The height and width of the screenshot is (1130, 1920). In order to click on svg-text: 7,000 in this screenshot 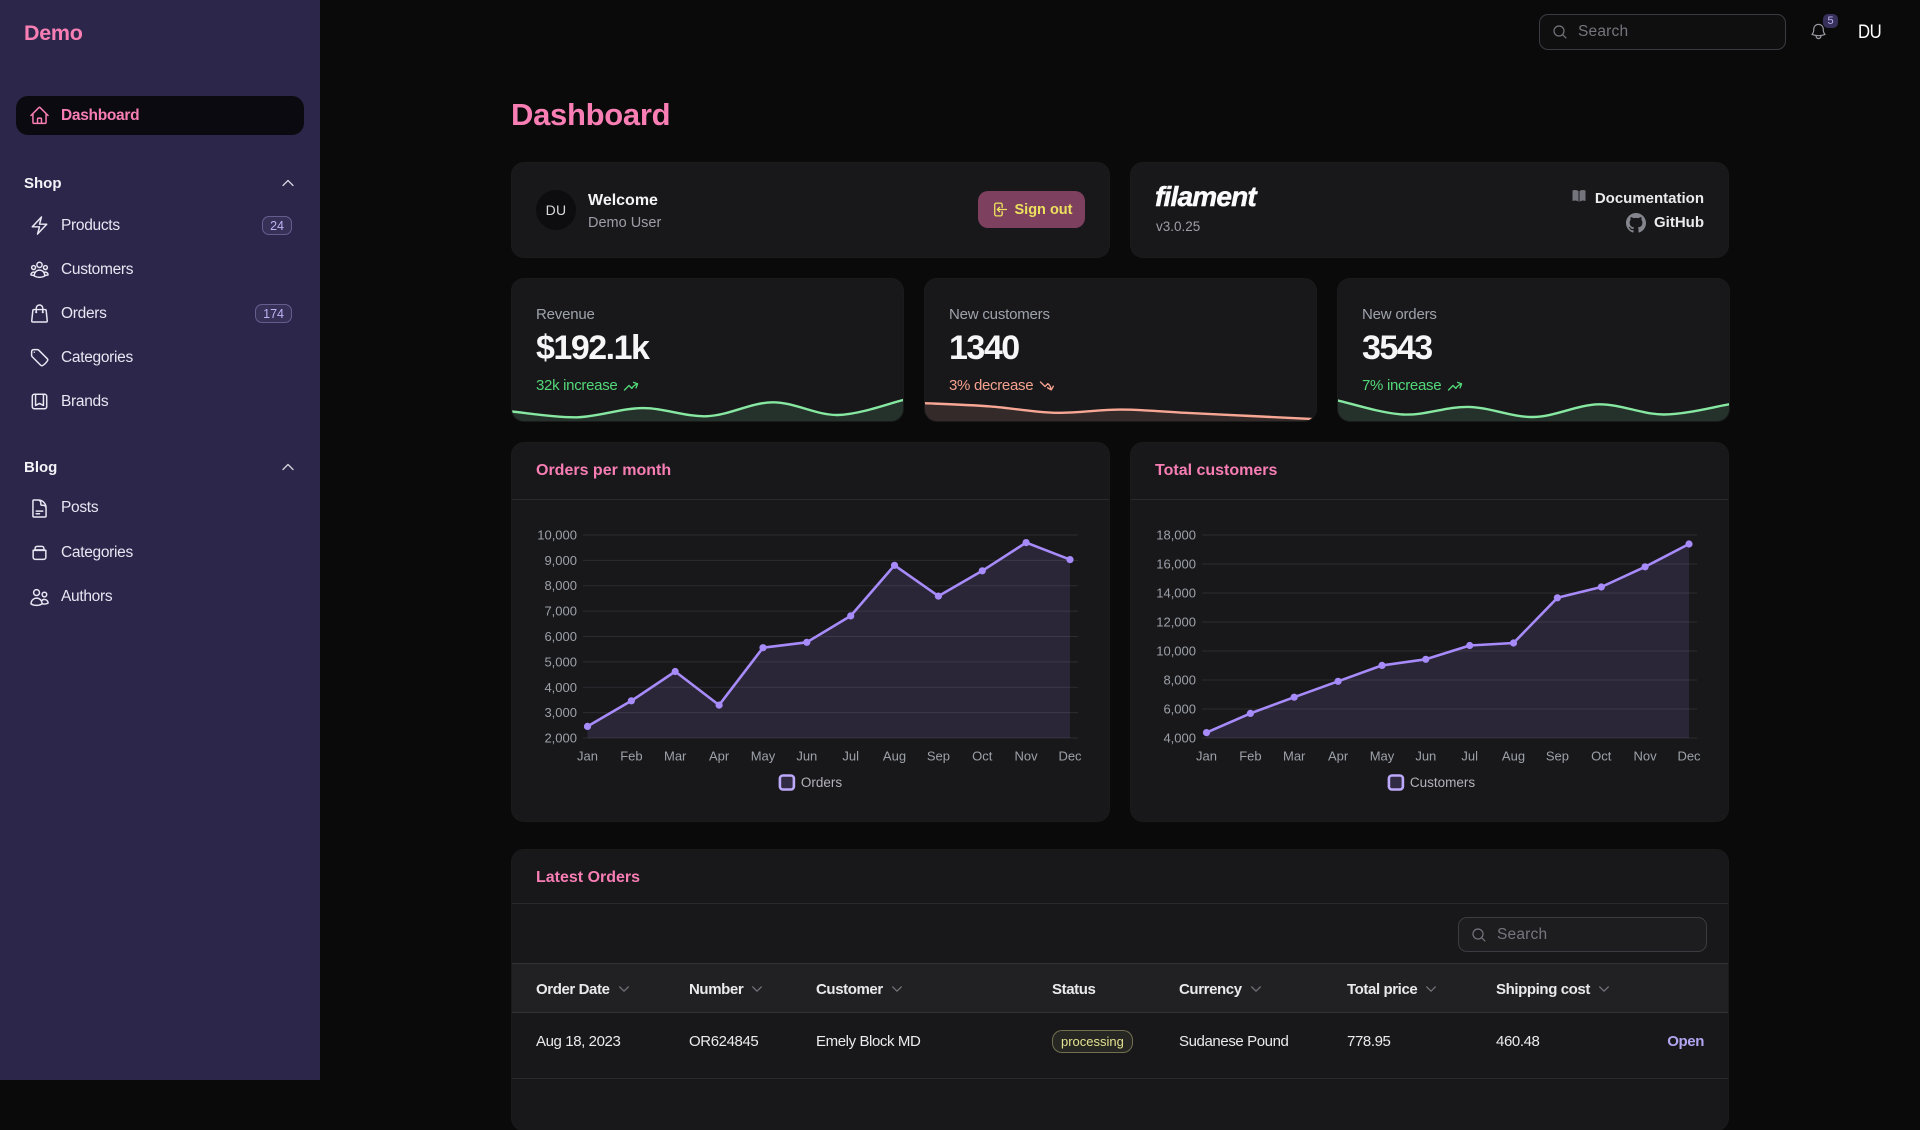, I will do `click(560, 611)`.